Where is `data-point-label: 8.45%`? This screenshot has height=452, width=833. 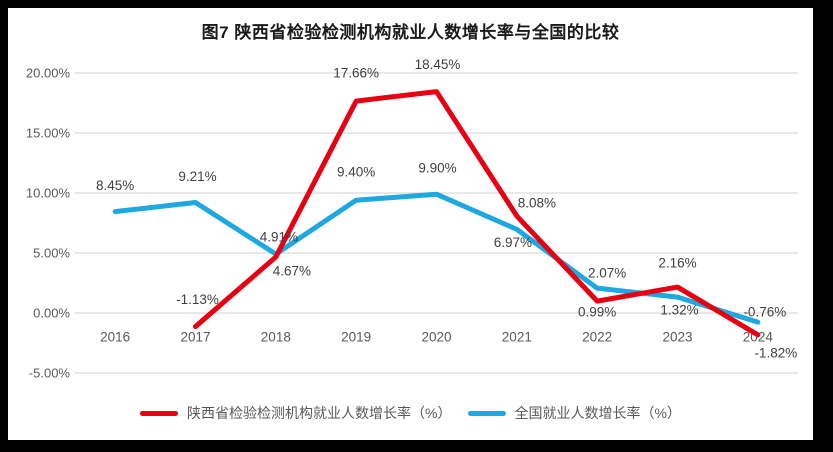
data-point-label: 8.45% is located at coordinates (115, 185).